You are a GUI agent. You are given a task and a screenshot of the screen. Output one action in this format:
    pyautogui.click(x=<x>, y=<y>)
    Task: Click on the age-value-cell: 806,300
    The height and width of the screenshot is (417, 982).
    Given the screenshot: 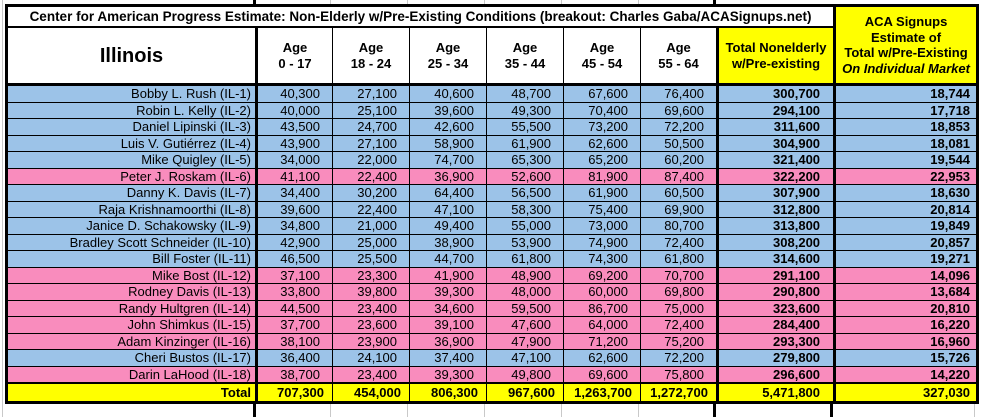 What is the action you would take?
    pyautogui.click(x=448, y=392)
    